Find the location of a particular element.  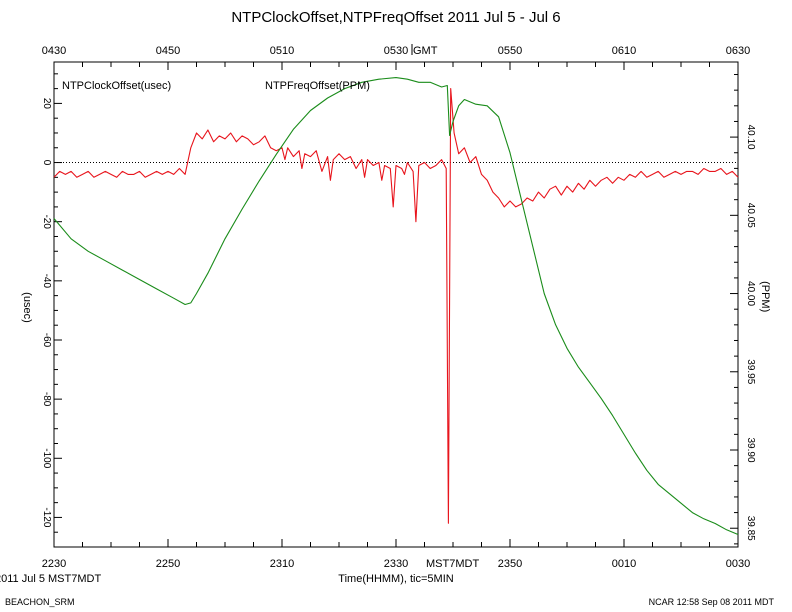

left-tick-label: 0 is located at coordinates (46, 163).